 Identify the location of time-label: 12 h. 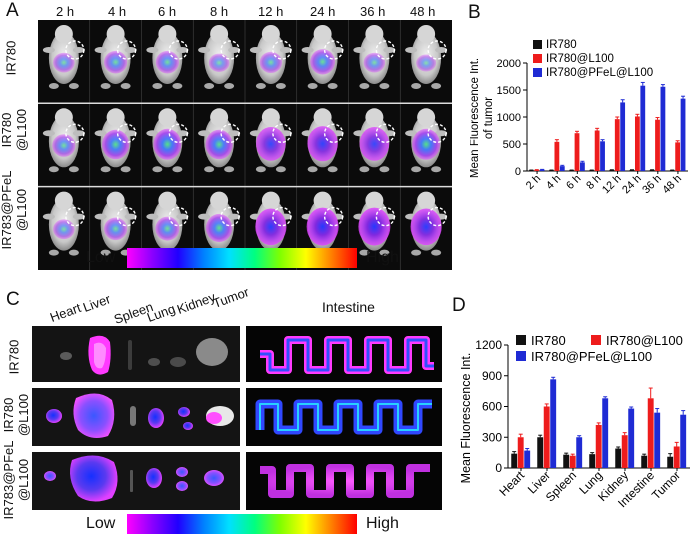
(271, 11).